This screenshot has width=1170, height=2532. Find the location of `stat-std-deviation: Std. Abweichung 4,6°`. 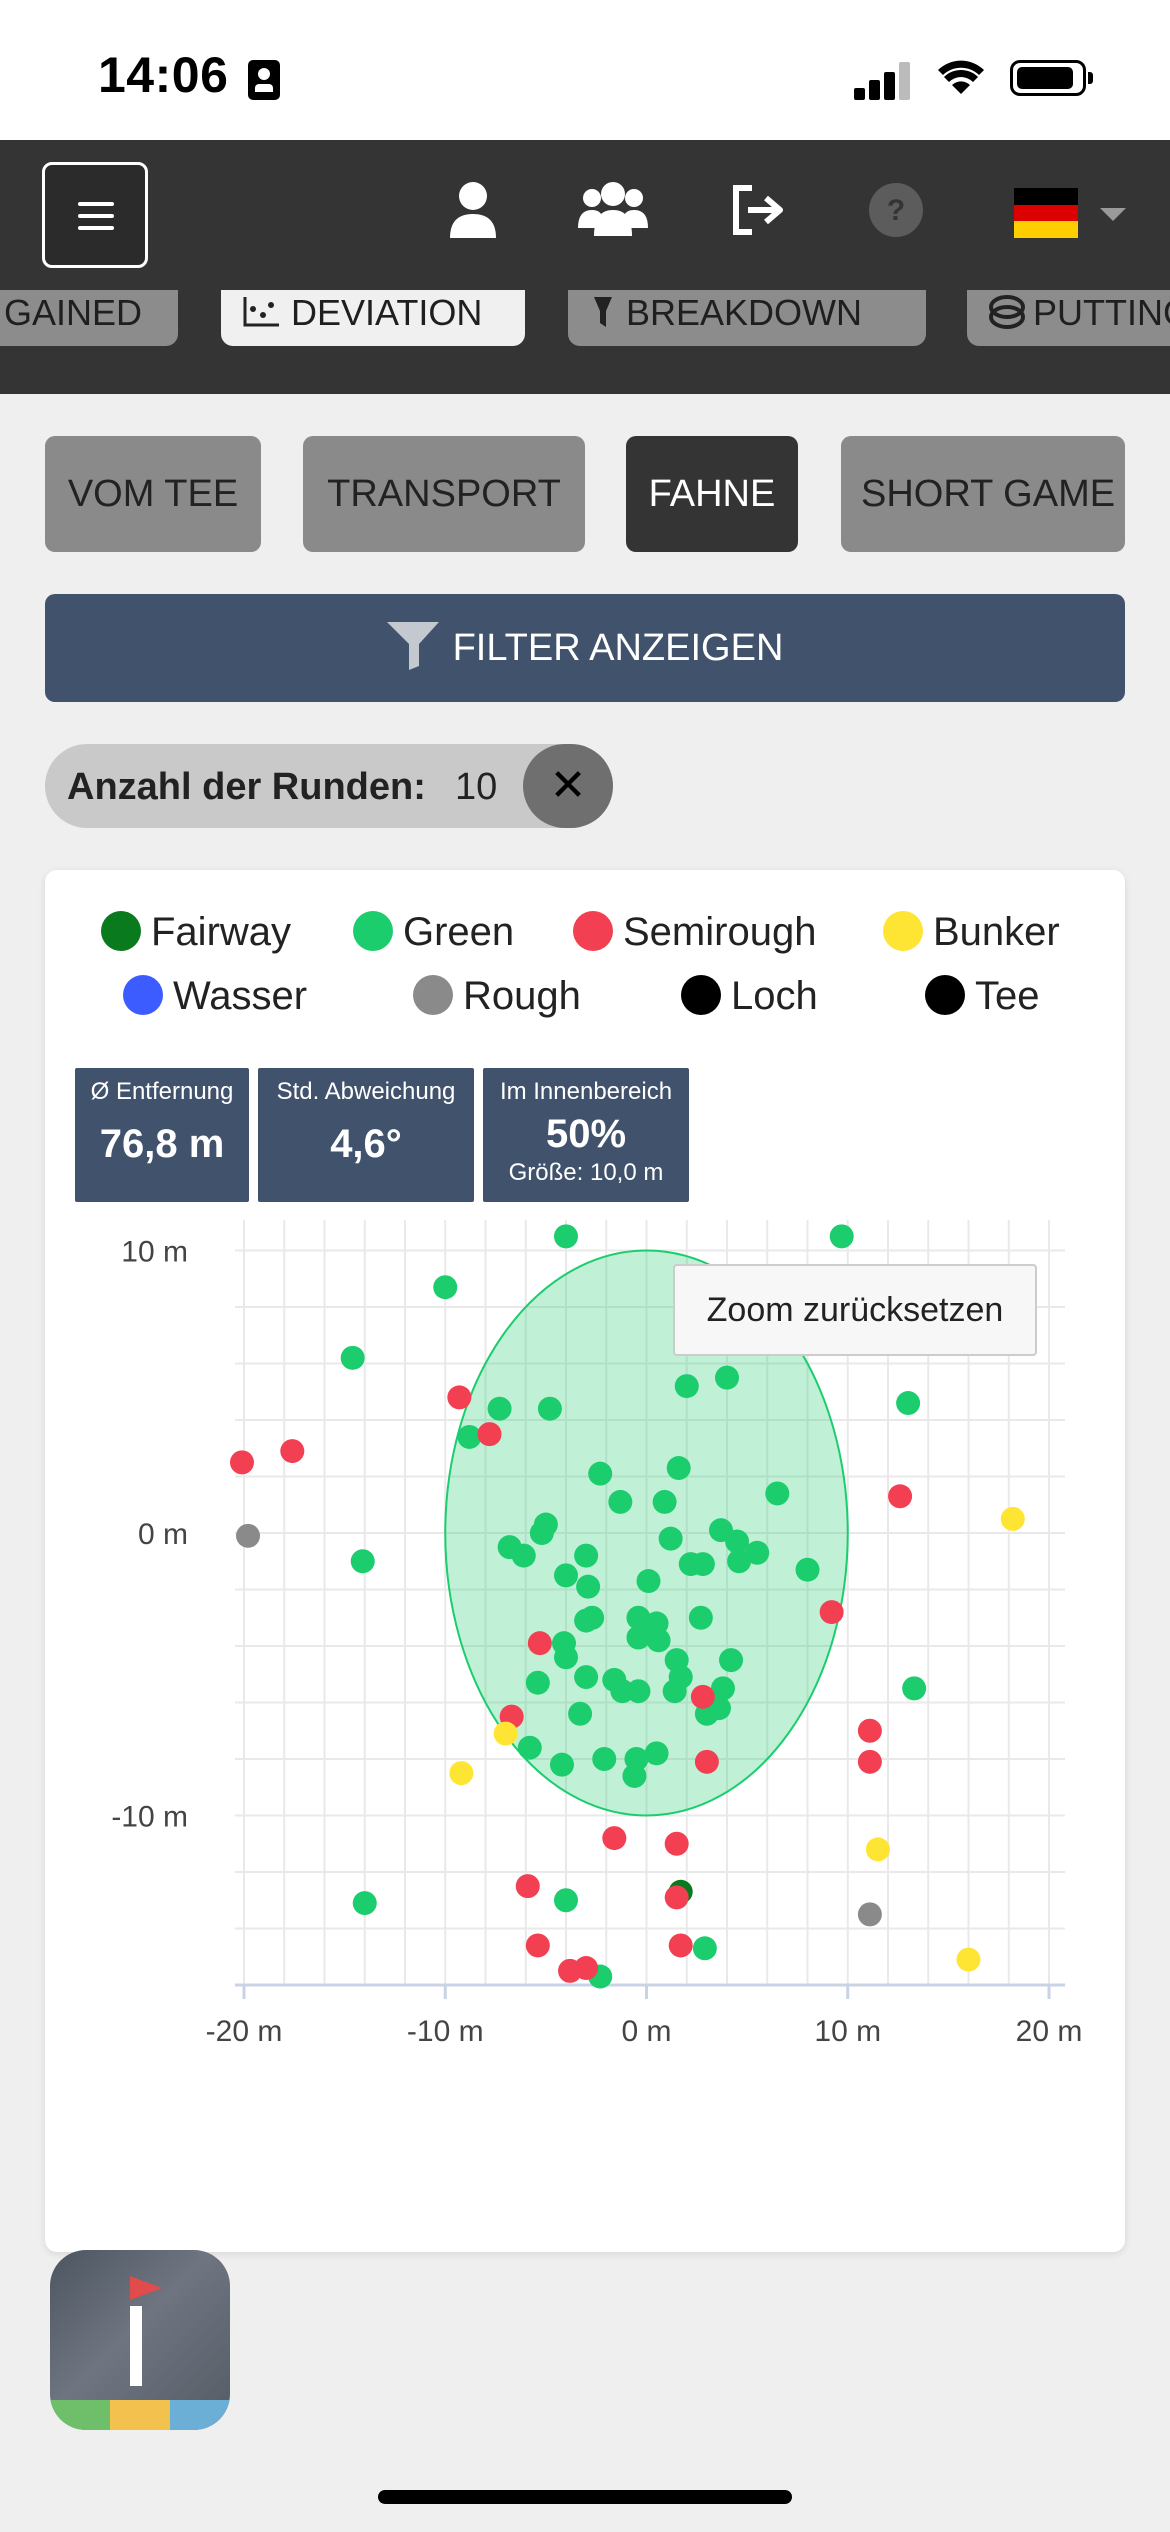

stat-std-deviation: Std. Abweichung 4,6° is located at coordinates (366, 1135).